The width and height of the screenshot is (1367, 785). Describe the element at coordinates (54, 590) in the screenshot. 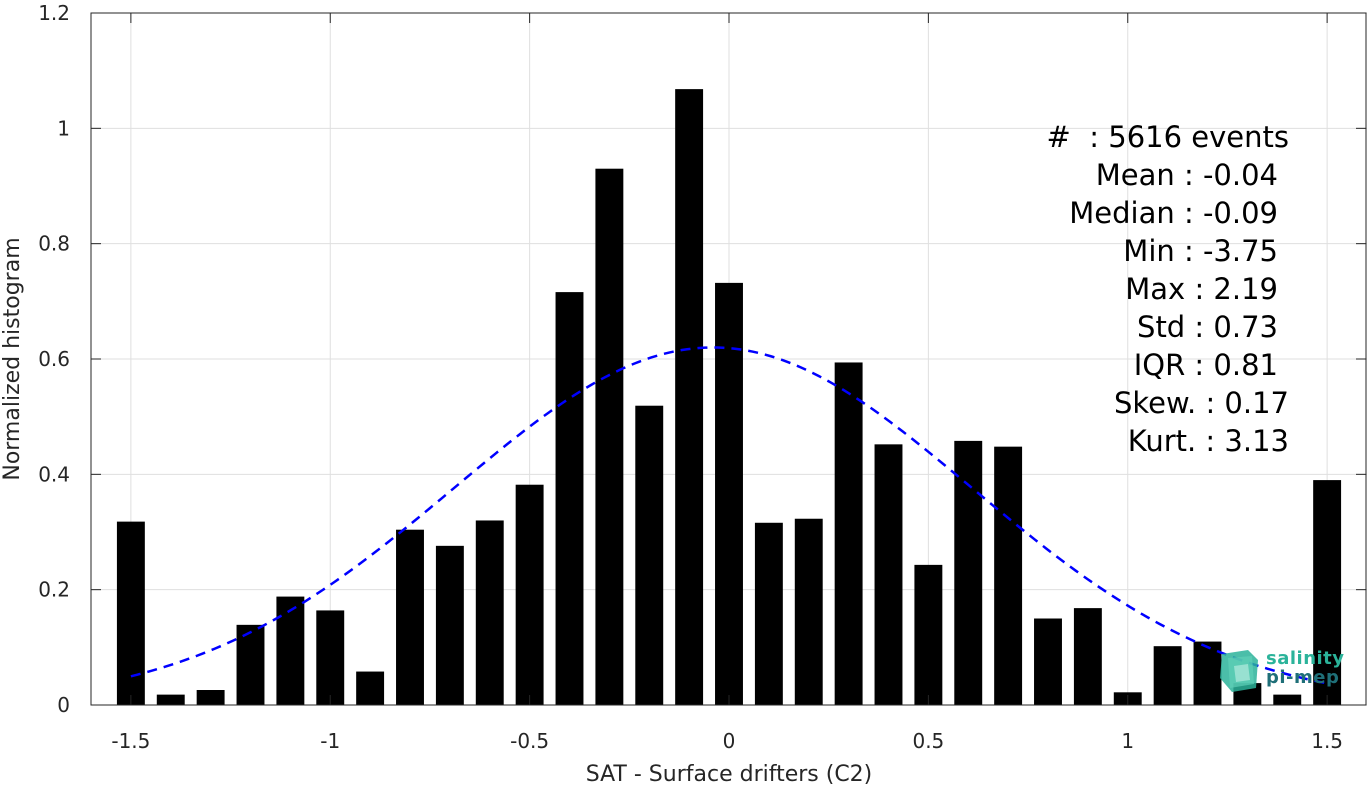

I see `y-tick-label: 0.2` at that location.